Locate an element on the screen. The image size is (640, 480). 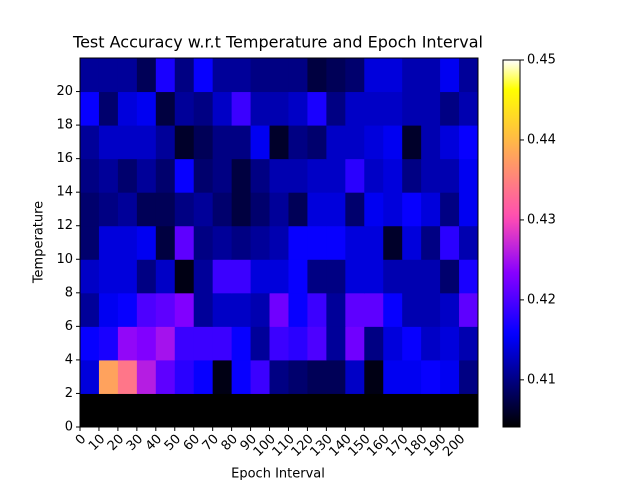
x-tick-label: 200 is located at coordinates (454, 446).